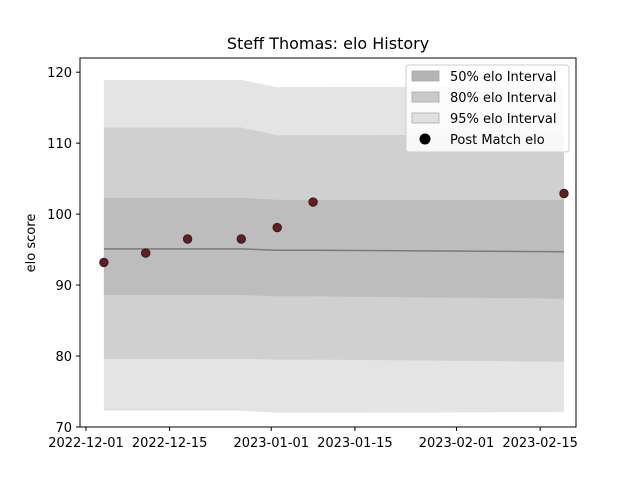 This screenshot has height=480, width=640. What do you see at coordinates (540, 443) in the screenshot?
I see `x-tick-label: 2023-02-15` at bounding box center [540, 443].